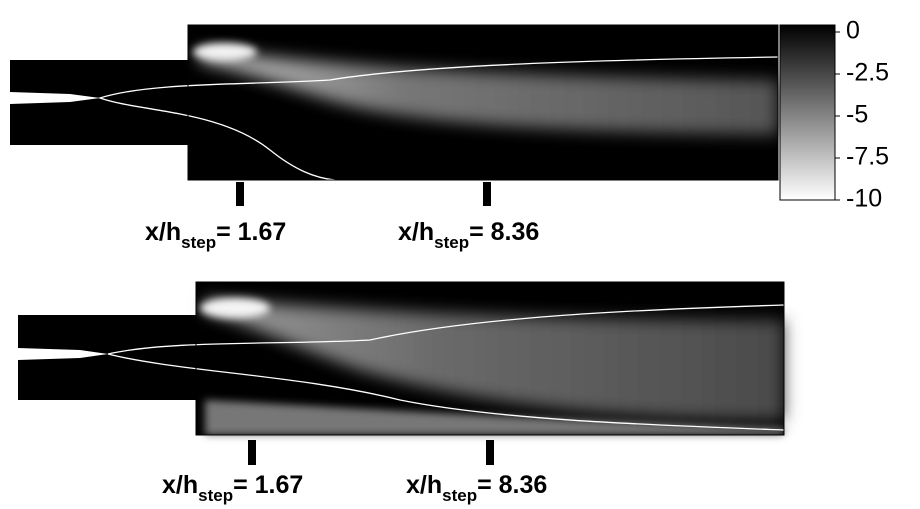  Describe the element at coordinates (867, 73) in the screenshot. I see `colorbar-tick-label: -2.5` at that location.